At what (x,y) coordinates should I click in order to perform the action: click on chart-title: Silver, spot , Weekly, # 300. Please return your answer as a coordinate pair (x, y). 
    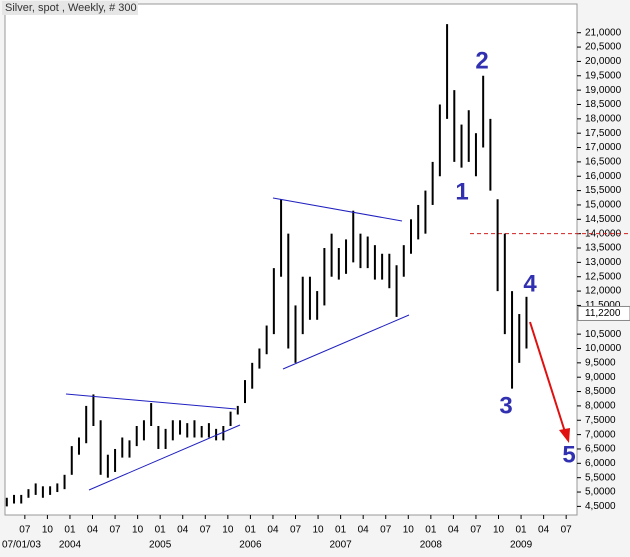
    Looking at the image, I should click on (71, 8).